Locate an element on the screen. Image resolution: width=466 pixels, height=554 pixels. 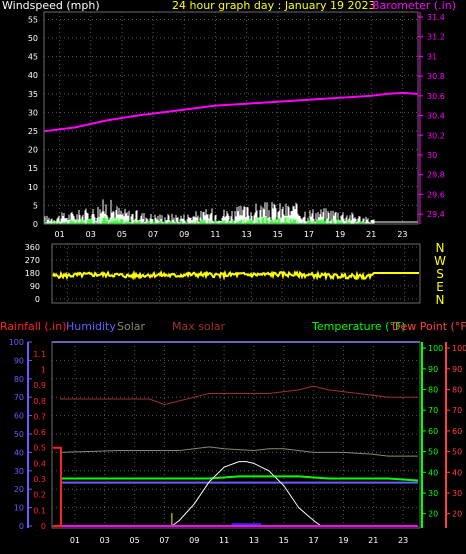
humidity-tick: 40 is located at coordinates (19, 452).